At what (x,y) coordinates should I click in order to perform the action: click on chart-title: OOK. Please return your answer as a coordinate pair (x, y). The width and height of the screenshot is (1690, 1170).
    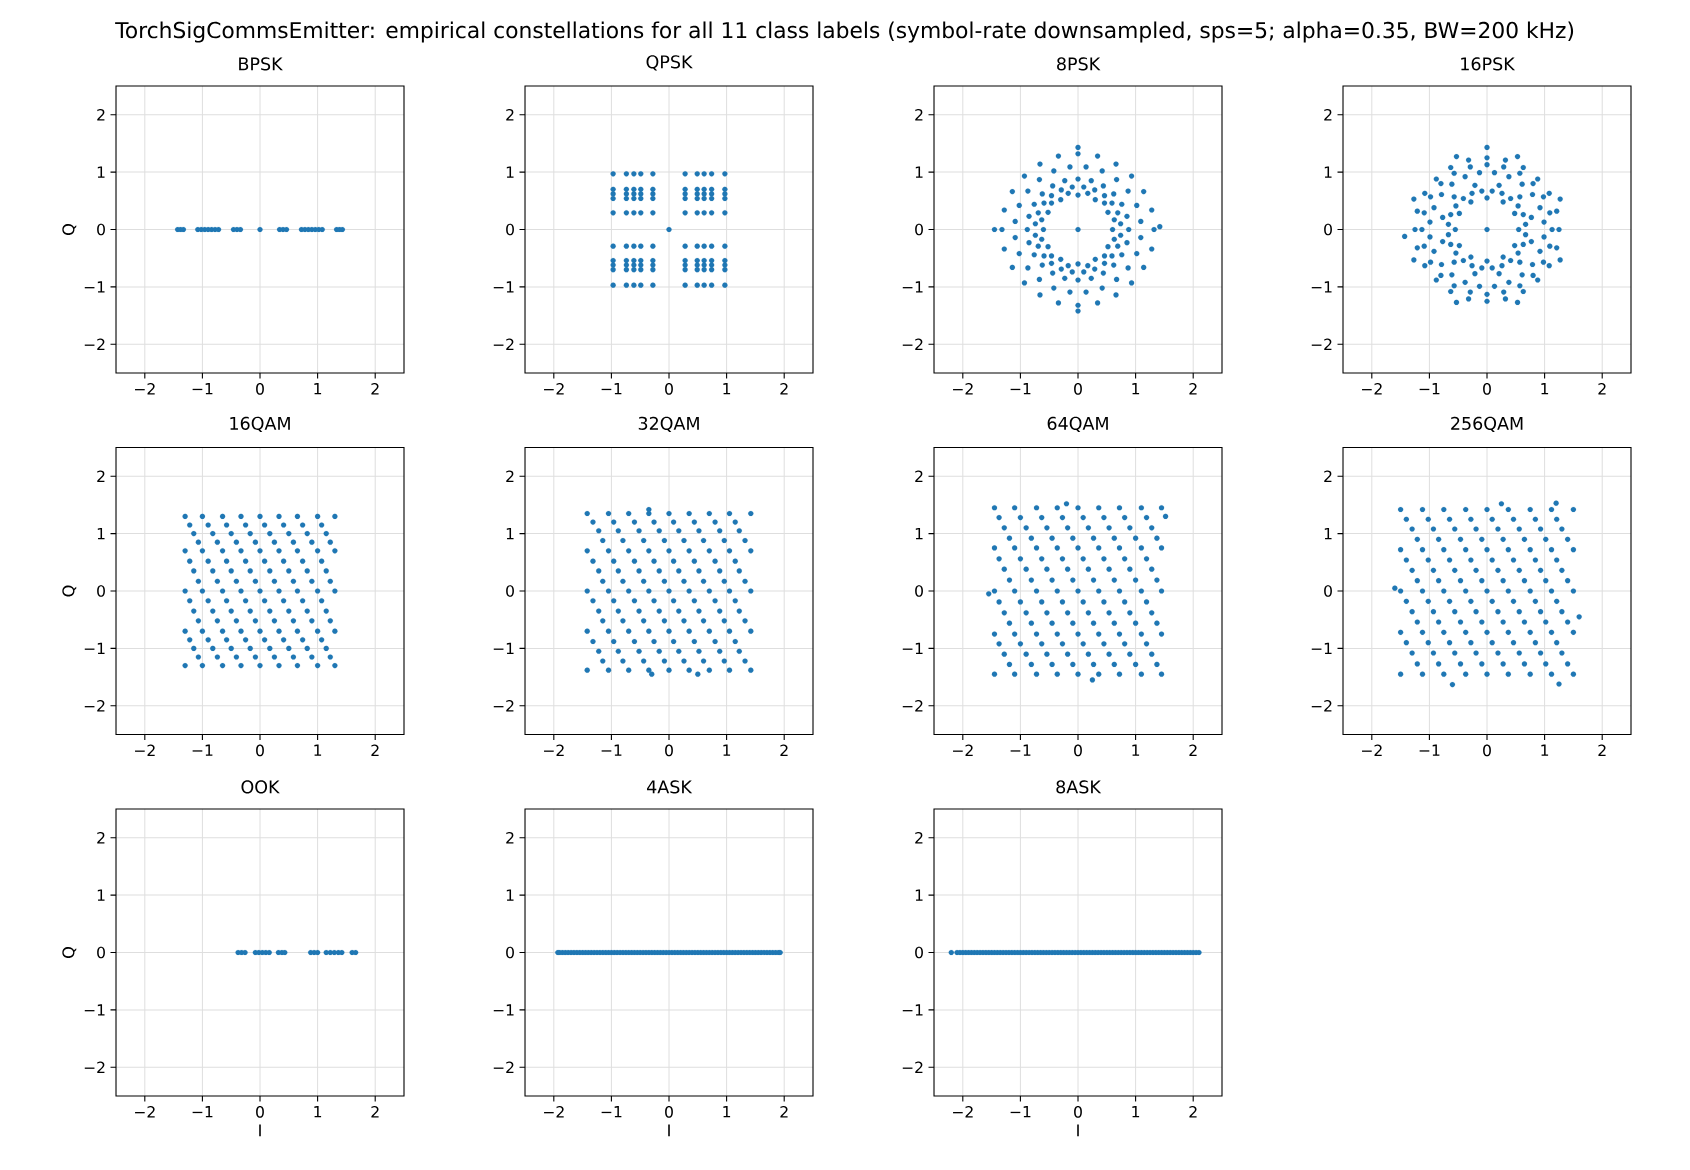
    Looking at the image, I should click on (260, 787).